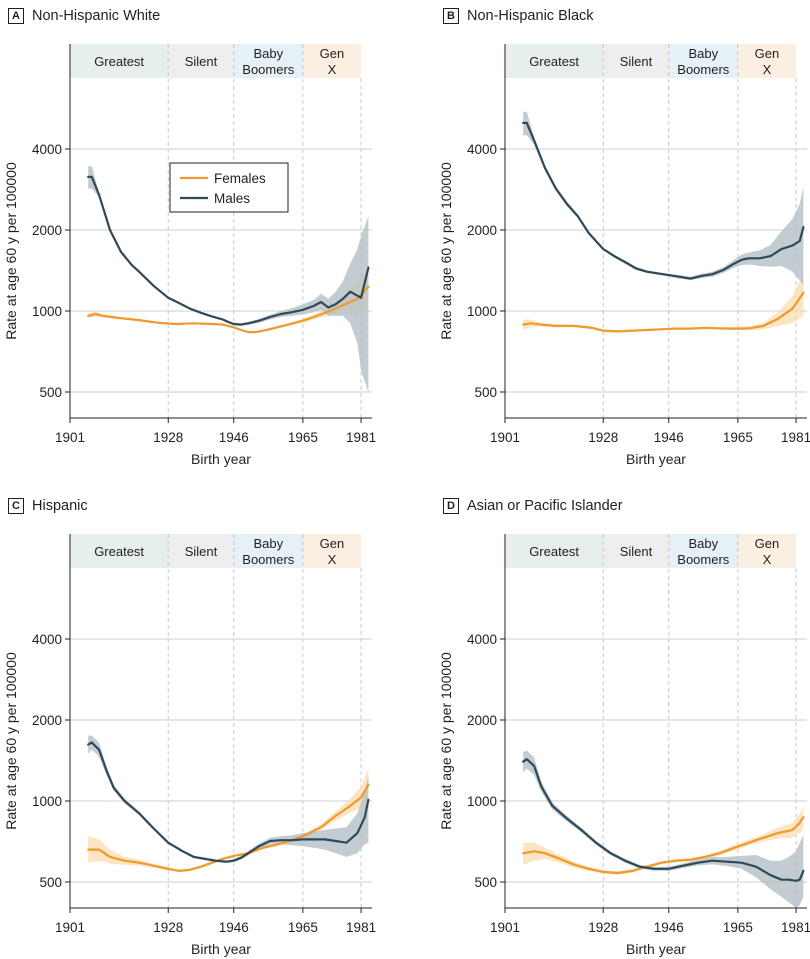  Describe the element at coordinates (48, 506) in the screenshot. I see `panel-title: C Hispanic` at that location.